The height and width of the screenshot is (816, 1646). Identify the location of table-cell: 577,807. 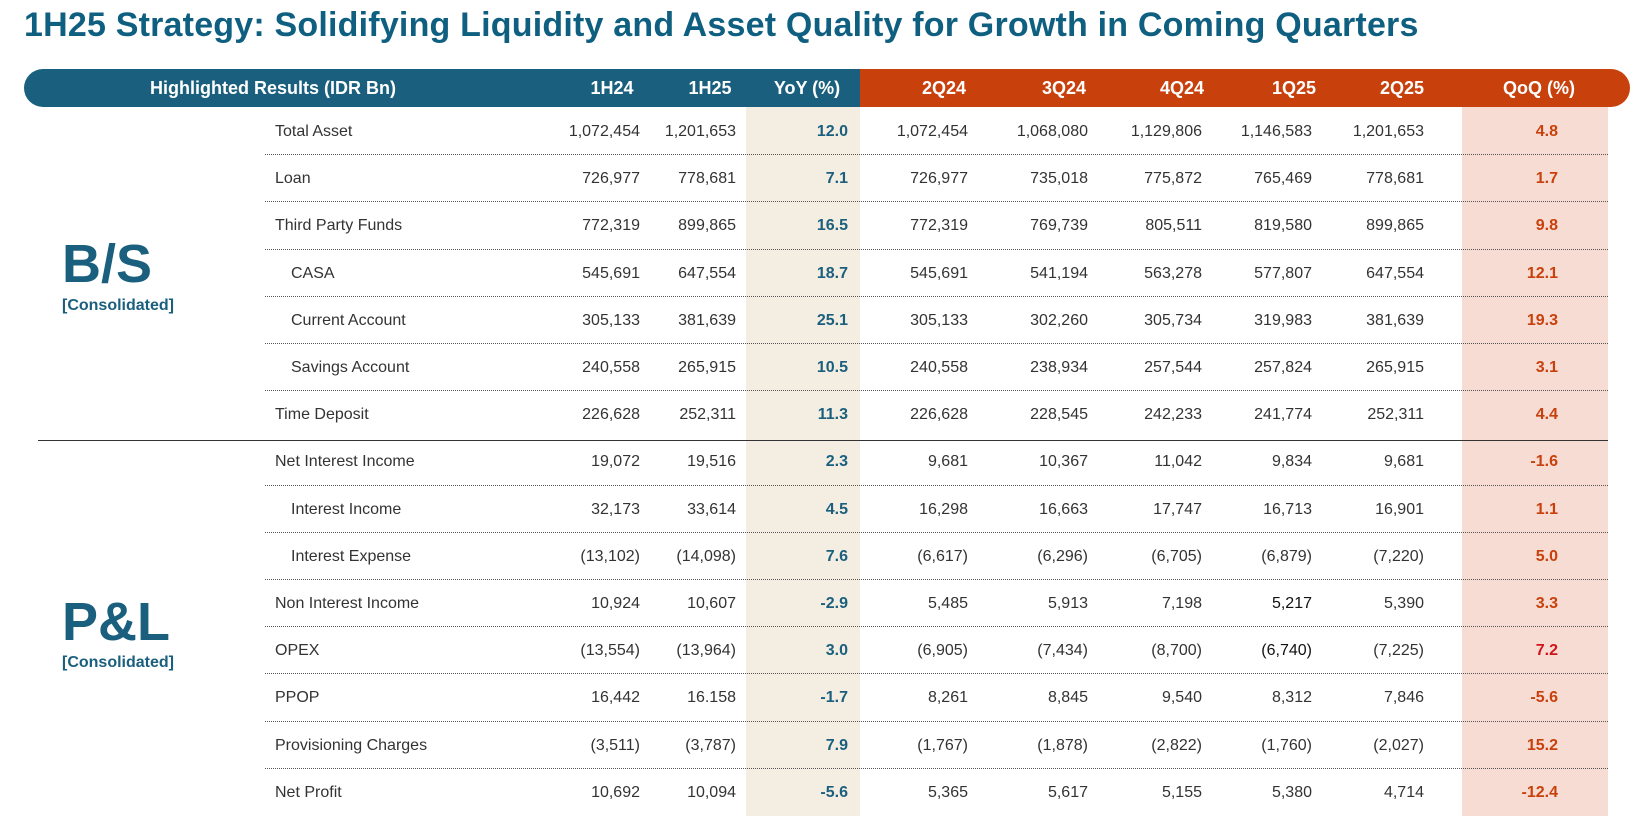
(1283, 273).